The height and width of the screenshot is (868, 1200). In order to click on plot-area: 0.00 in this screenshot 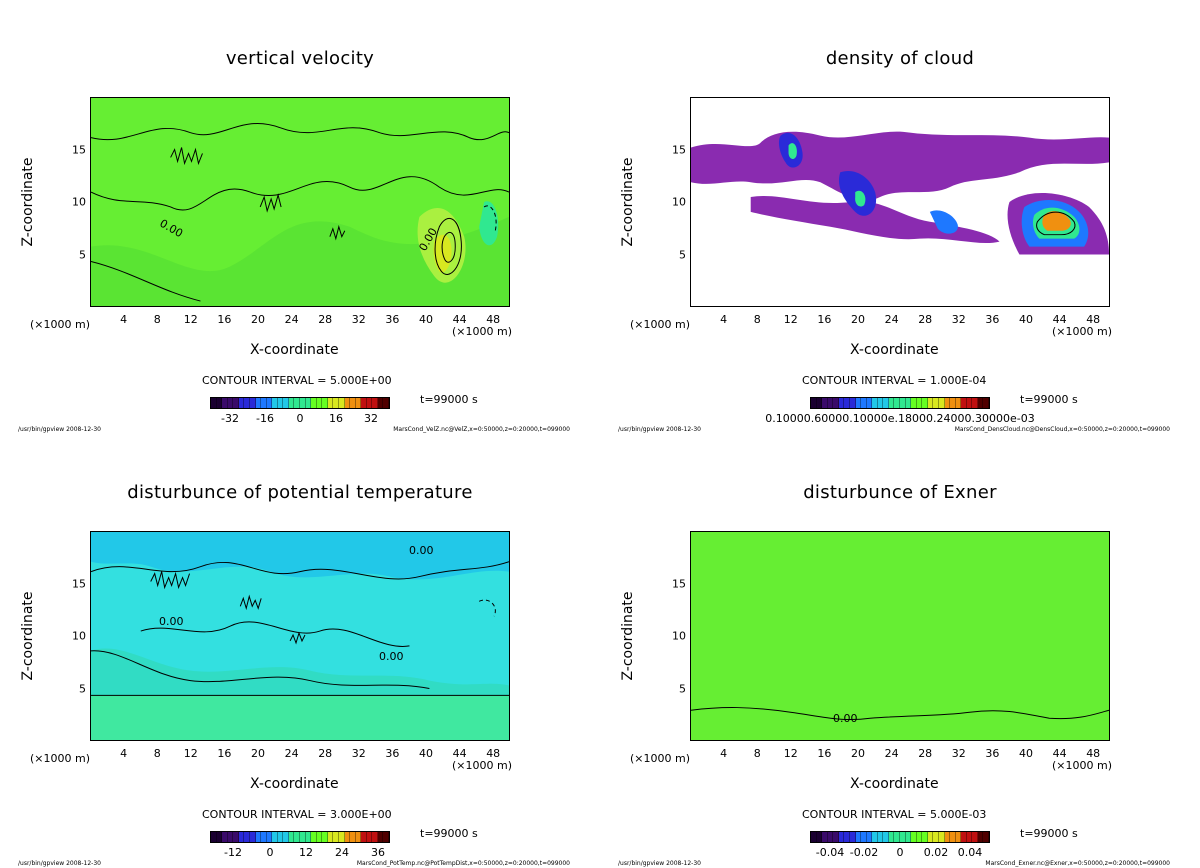, I will do `click(900, 636)`.